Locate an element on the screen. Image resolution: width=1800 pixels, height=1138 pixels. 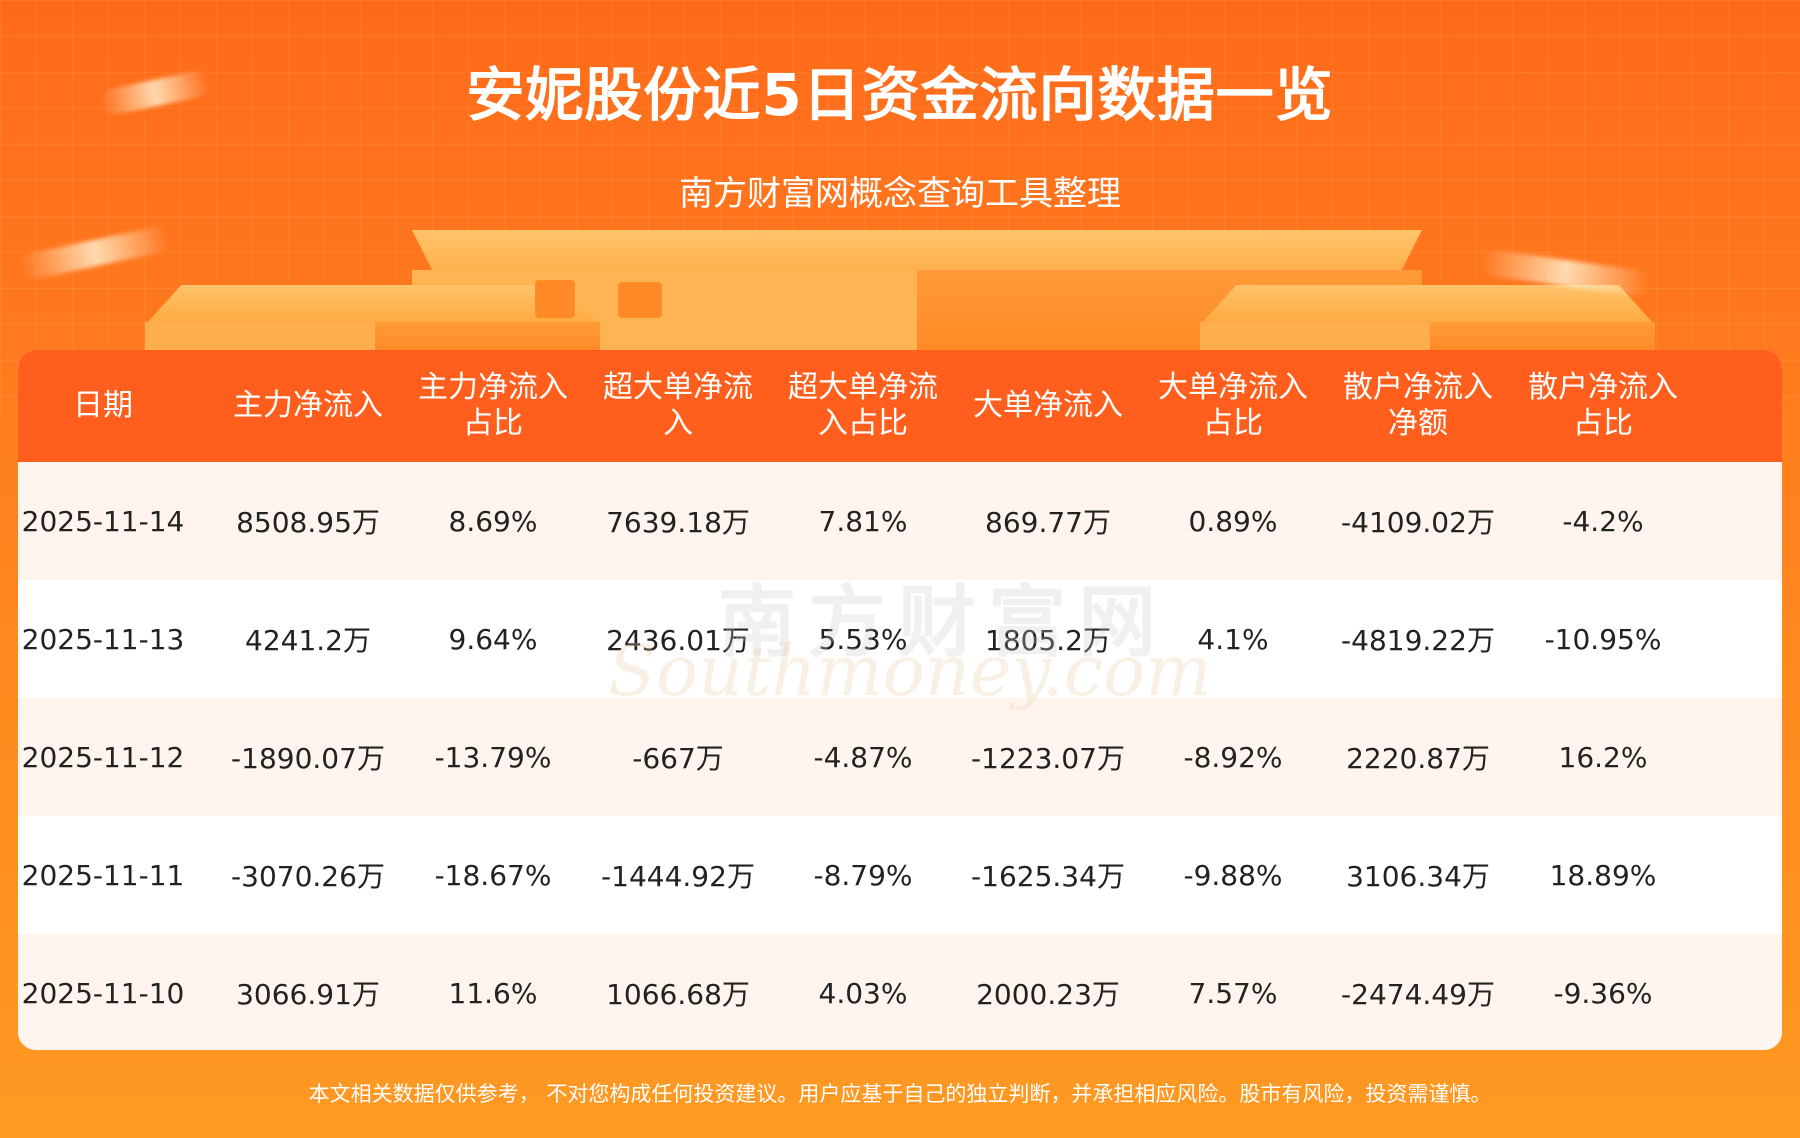
cell-retail-amount: -2474.49万 is located at coordinates (1418, 994).